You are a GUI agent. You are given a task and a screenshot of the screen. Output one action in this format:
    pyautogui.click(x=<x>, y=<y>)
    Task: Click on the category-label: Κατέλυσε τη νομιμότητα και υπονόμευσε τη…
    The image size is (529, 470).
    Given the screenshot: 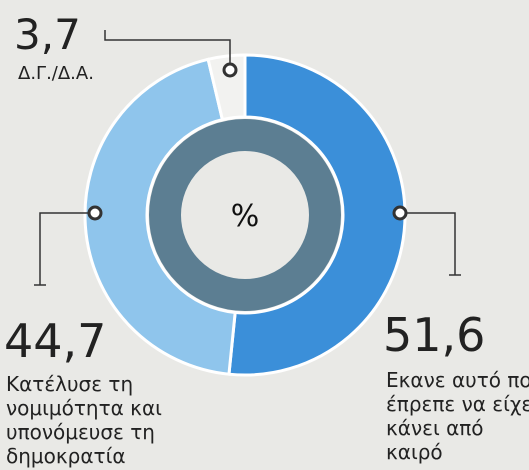 What is the action you would take?
    pyautogui.click(x=84, y=420)
    